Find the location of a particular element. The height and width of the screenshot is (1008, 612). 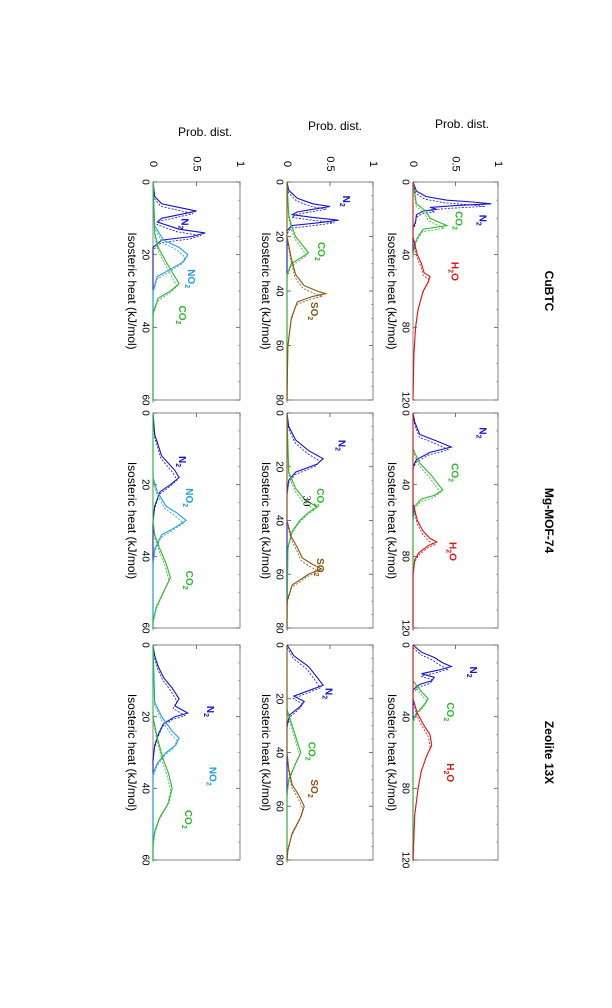

panel-zeolite-h2o: 0 40 80 120 Isosteric heat (kJ/mol) N2 CO2 H2O is located at coordinates (442, 755).